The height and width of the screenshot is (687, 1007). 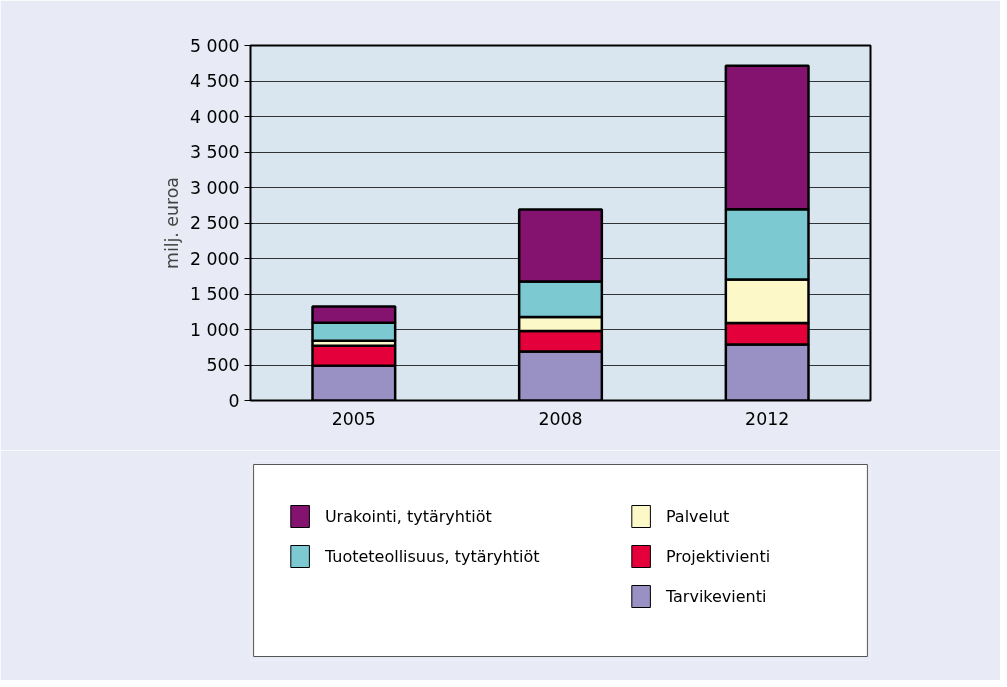 What do you see at coordinates (718, 556) in the screenshot?
I see `legend-label: Projektivienti` at bounding box center [718, 556].